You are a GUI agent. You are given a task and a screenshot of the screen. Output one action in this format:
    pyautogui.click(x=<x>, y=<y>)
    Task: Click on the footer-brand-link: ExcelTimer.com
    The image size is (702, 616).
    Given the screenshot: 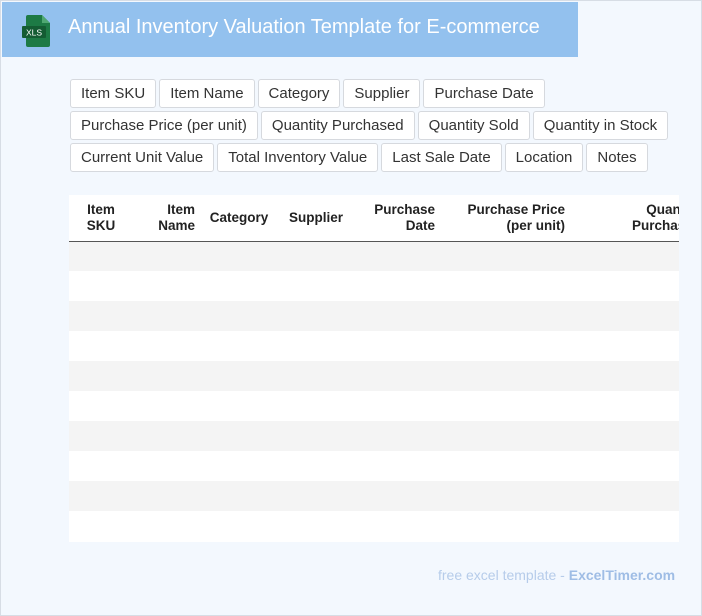 What is the action you would take?
    pyautogui.click(x=622, y=575)
    